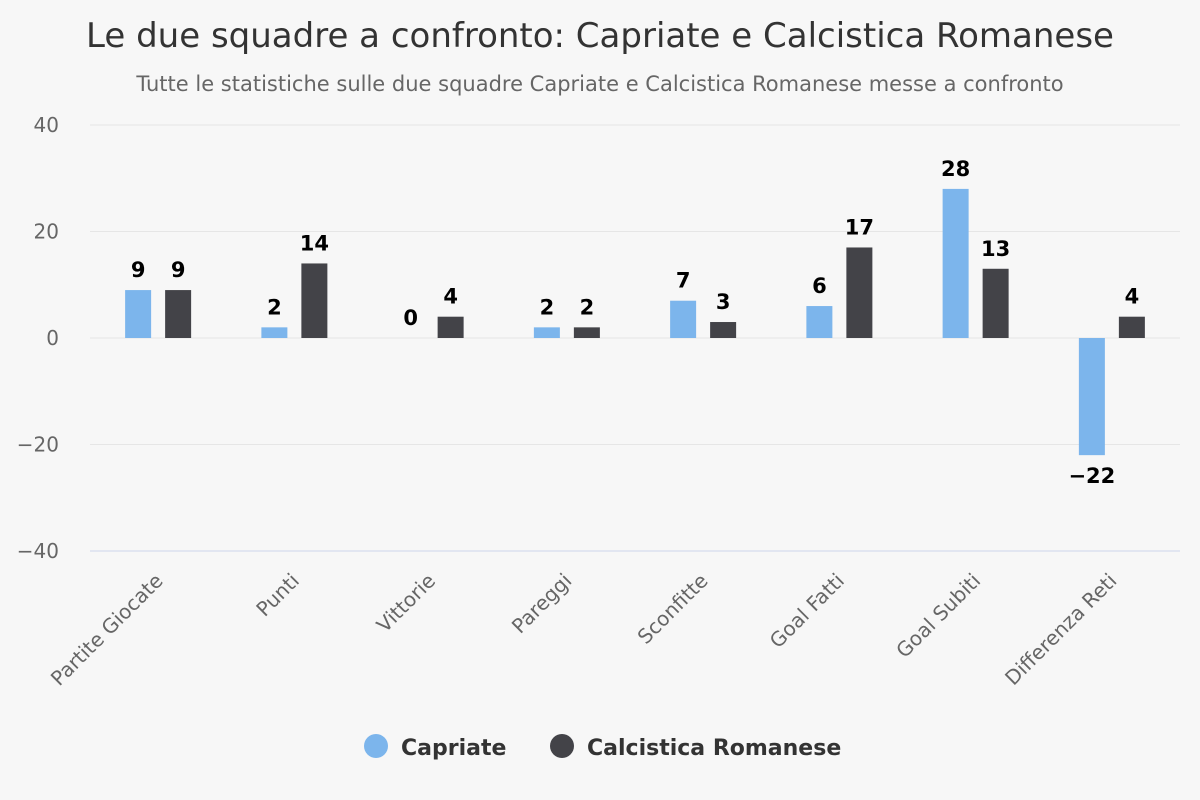  Describe the element at coordinates (38, 338) in the screenshot. I see `y-axis-ticks: 40 20 0 −20 −40` at that location.